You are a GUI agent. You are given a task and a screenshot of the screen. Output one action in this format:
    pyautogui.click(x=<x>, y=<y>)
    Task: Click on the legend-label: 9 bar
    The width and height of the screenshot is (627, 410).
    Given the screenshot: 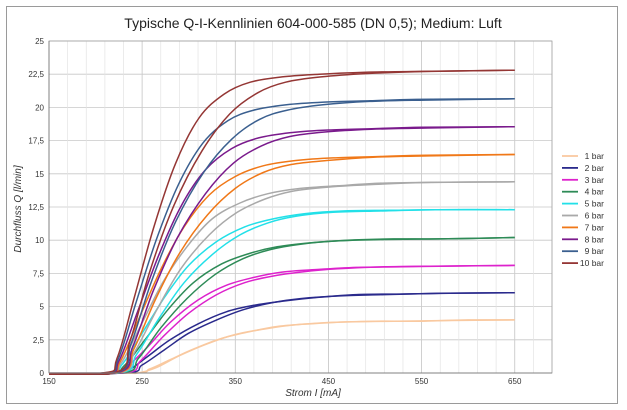 What is the action you would take?
    pyautogui.click(x=595, y=251)
    